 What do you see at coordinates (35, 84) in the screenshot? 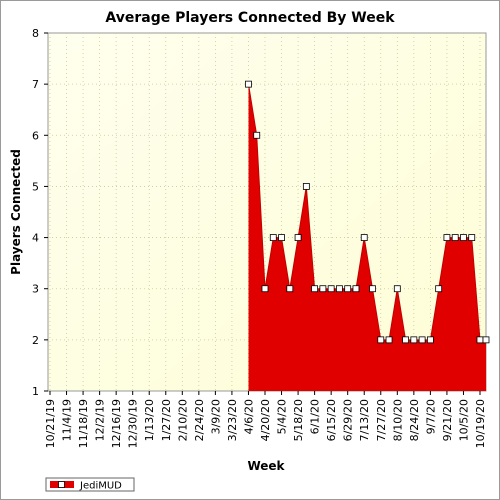
I see `y-tick-label: 7` at bounding box center [35, 84].